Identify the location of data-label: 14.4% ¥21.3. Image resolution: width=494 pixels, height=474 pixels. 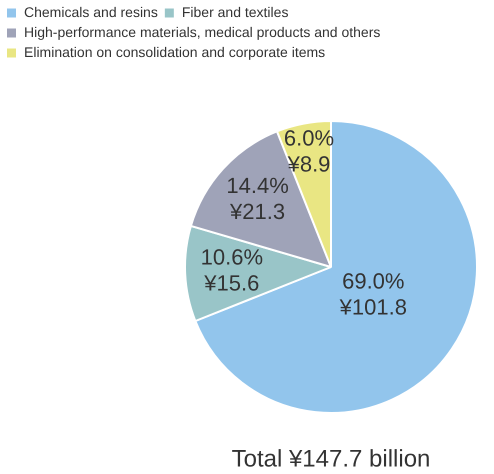
(257, 198).